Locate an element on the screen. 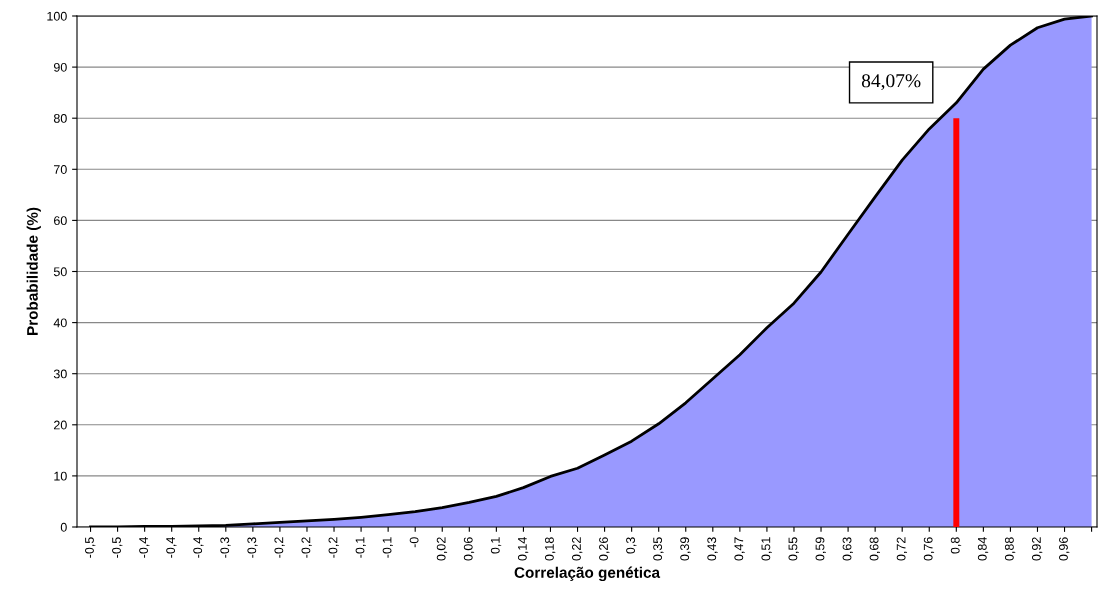 The image size is (1098, 603). x-tick-label: 0,22 is located at coordinates (577, 549).